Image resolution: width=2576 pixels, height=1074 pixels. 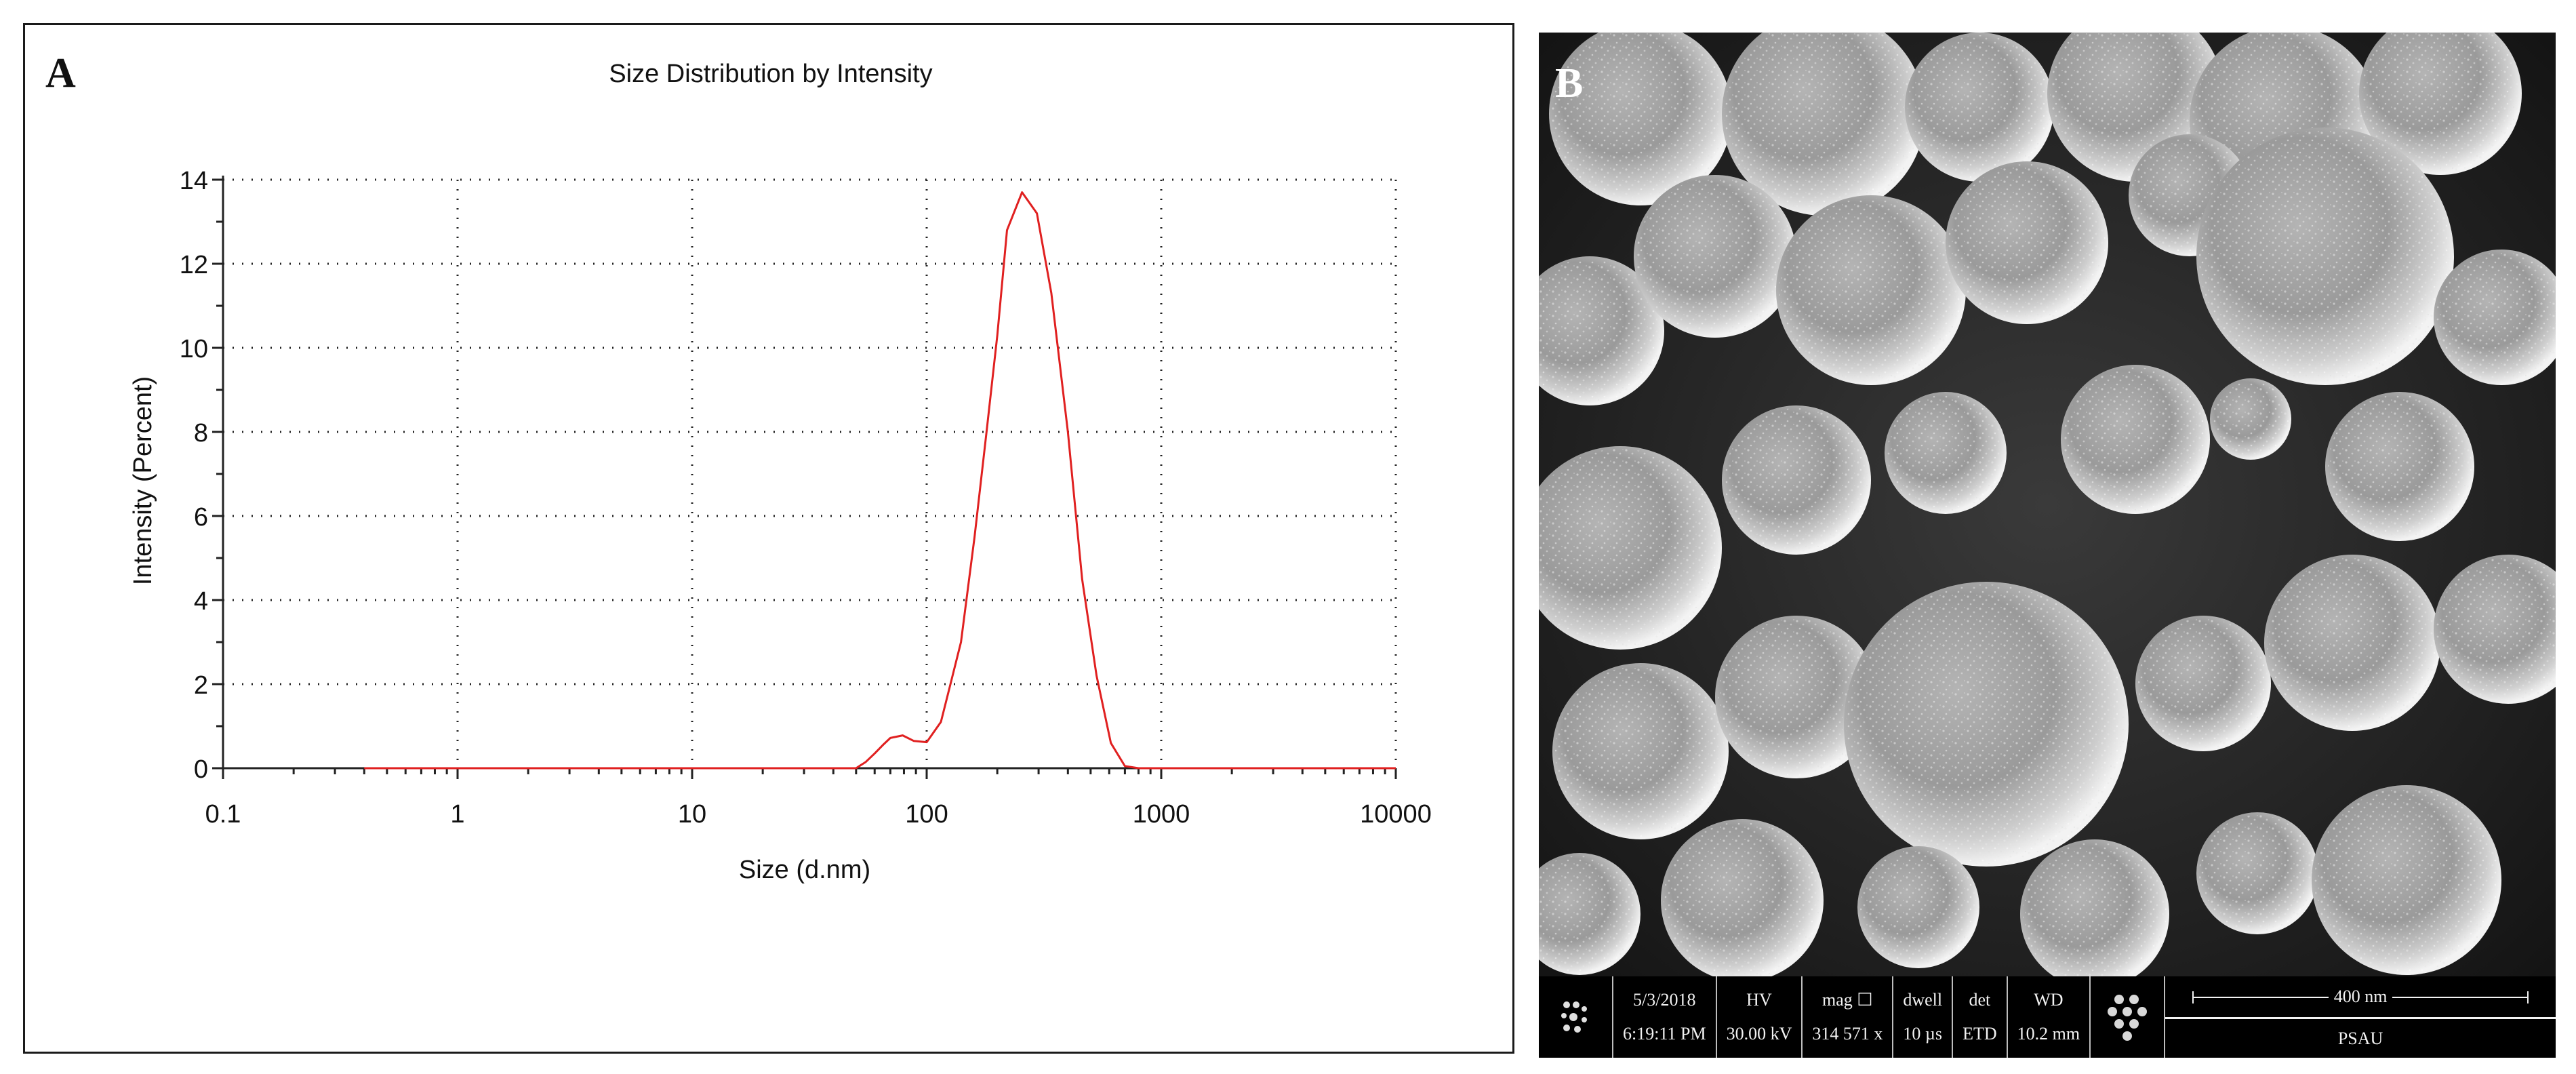 What do you see at coordinates (2126, 1017) in the screenshot?
I see `hexagon-logo-icon` at bounding box center [2126, 1017].